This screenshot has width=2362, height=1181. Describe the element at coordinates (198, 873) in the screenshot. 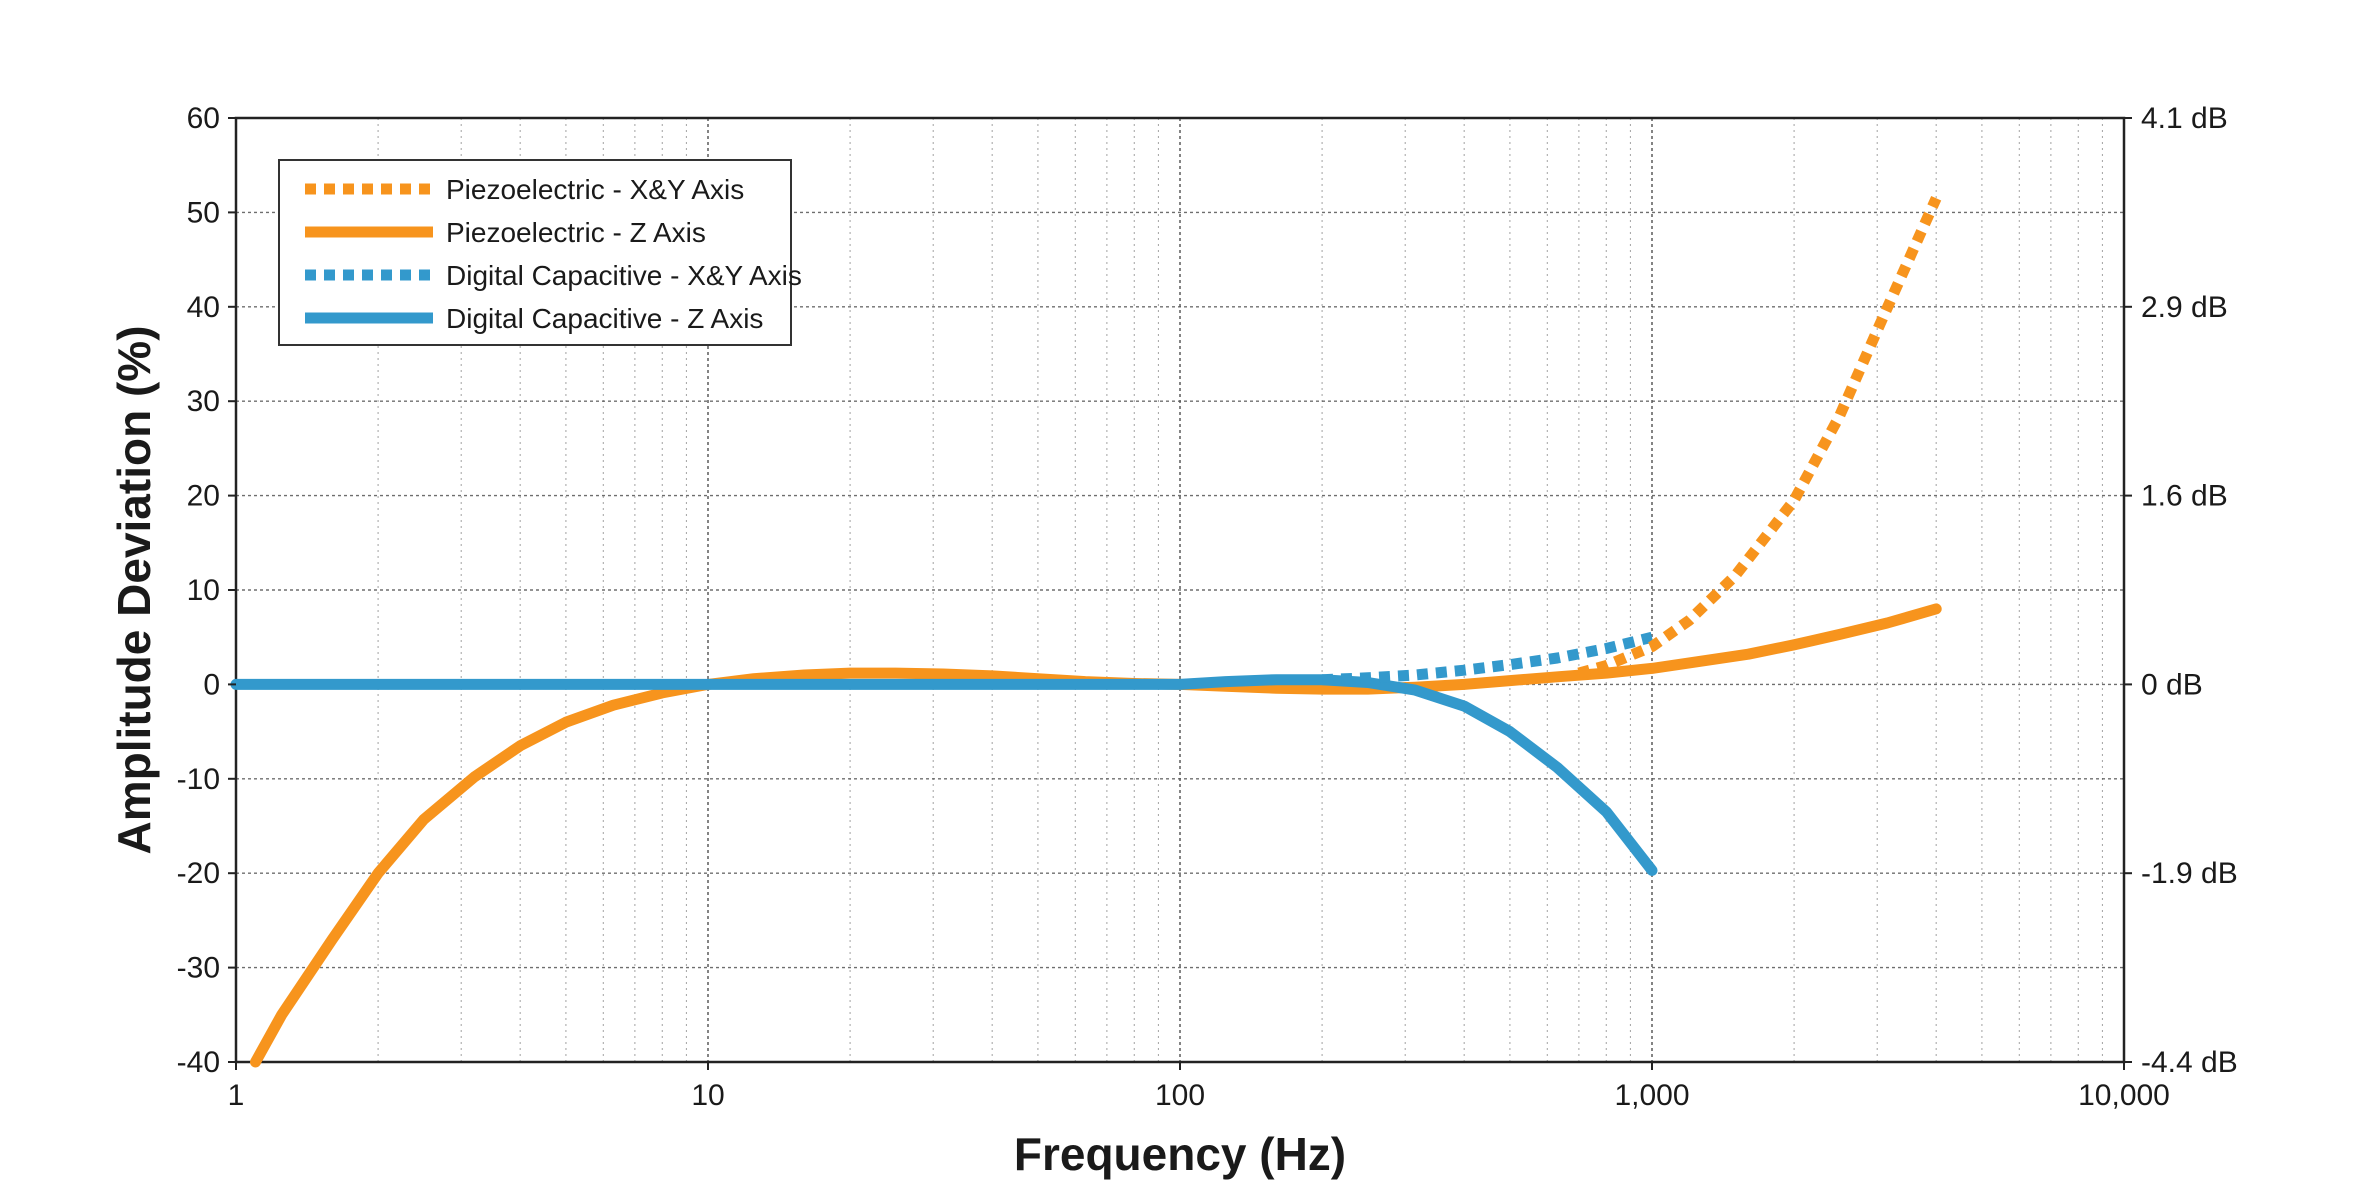

I see `y-tick-label: -20` at that location.